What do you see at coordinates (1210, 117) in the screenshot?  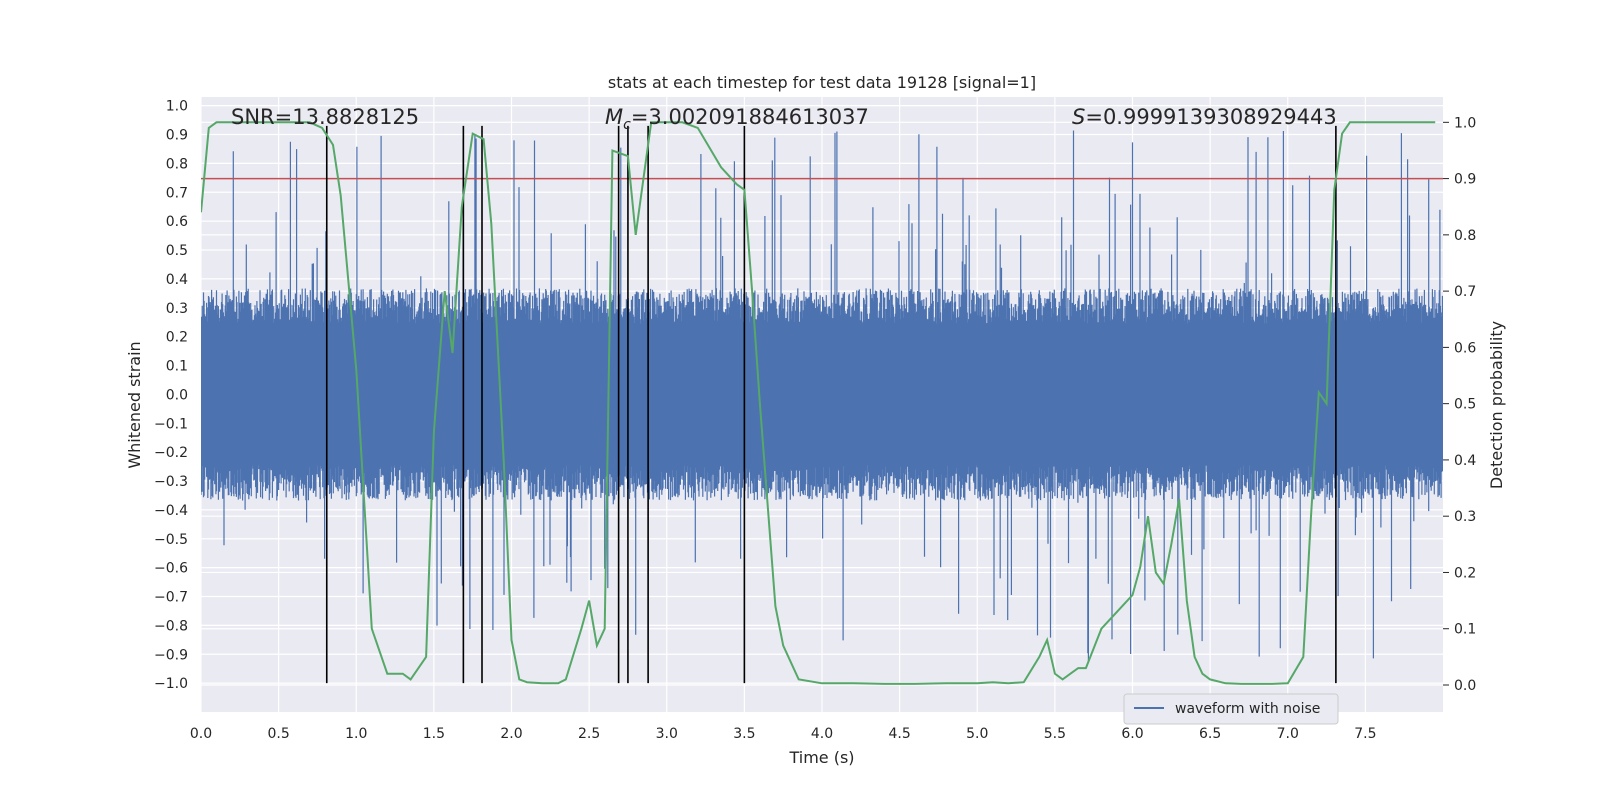 I see `s-value: =0.9999139308929443` at bounding box center [1210, 117].